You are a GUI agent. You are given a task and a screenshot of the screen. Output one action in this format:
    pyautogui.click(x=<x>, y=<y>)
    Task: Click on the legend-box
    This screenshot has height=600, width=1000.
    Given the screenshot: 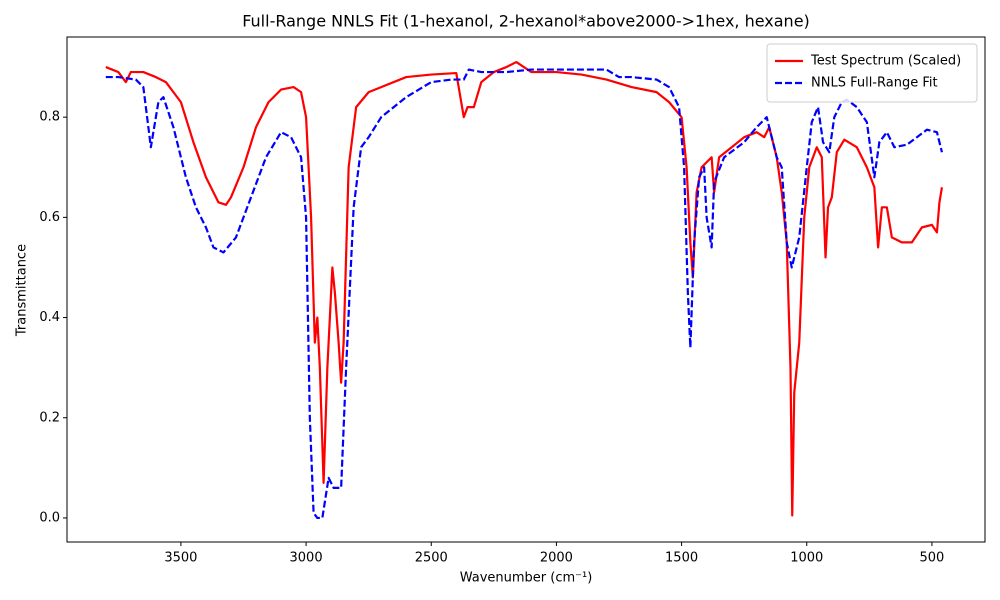 What is the action you would take?
    pyautogui.click(x=872, y=73)
    